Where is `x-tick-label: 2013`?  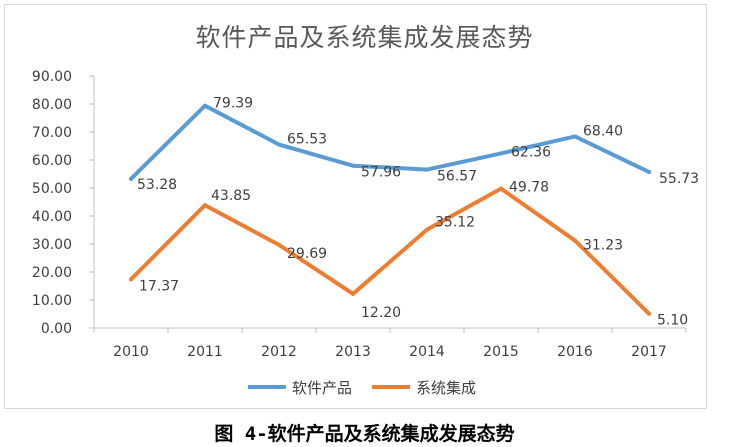 x-tick-label: 2013 is located at coordinates (353, 352).